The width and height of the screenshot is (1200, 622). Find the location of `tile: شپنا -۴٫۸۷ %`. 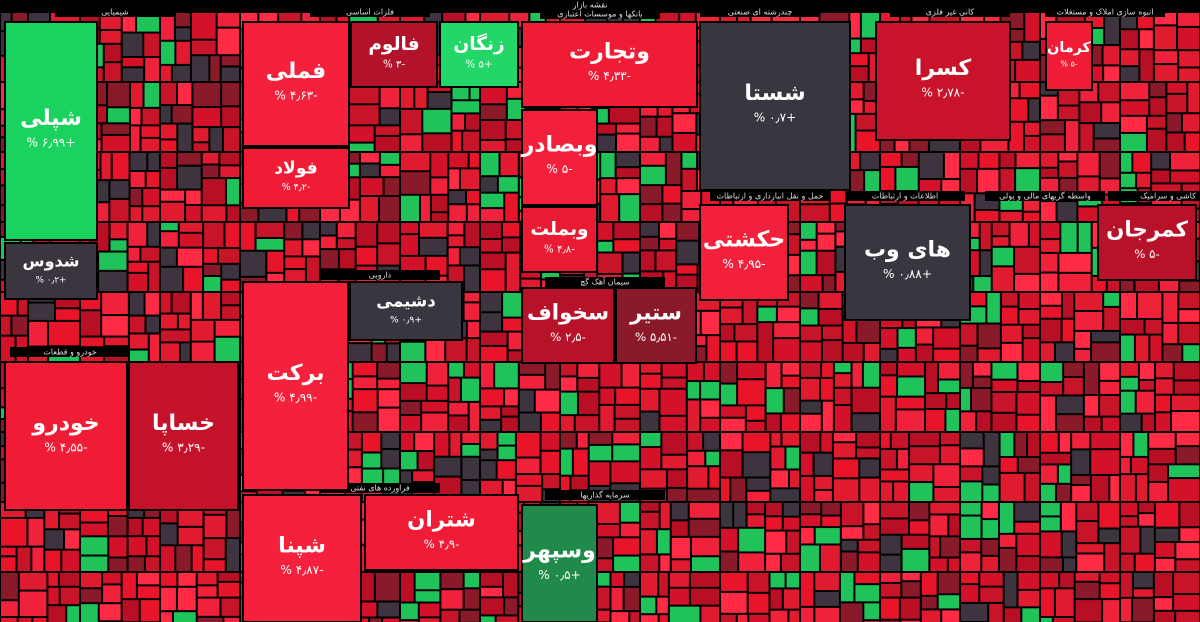

tile: شپنا -۴٫۸۷ % is located at coordinates (302, 558).